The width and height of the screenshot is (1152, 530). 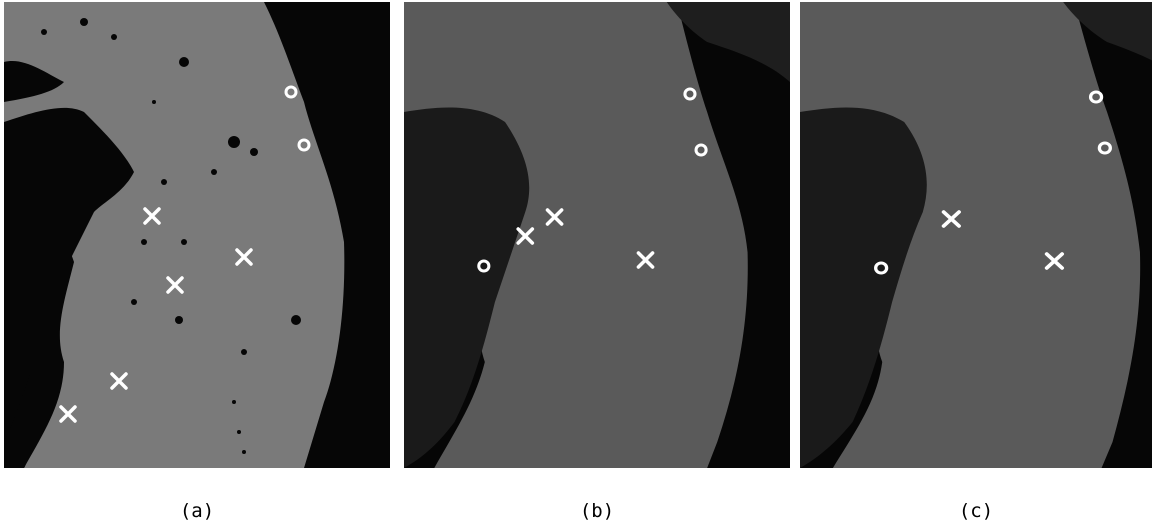 I want to click on x-markers-c, so click(x=1003, y=240).